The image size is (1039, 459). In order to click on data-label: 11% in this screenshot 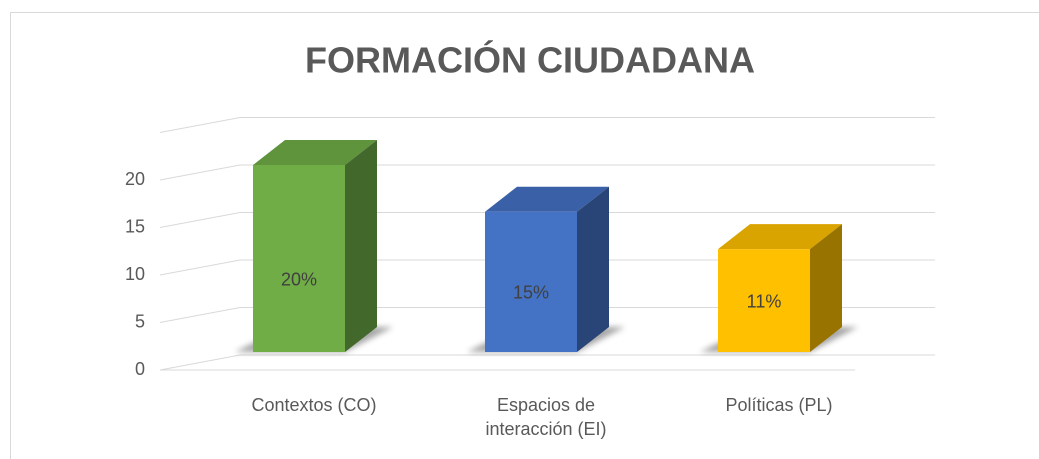, I will do `click(764, 301)`.